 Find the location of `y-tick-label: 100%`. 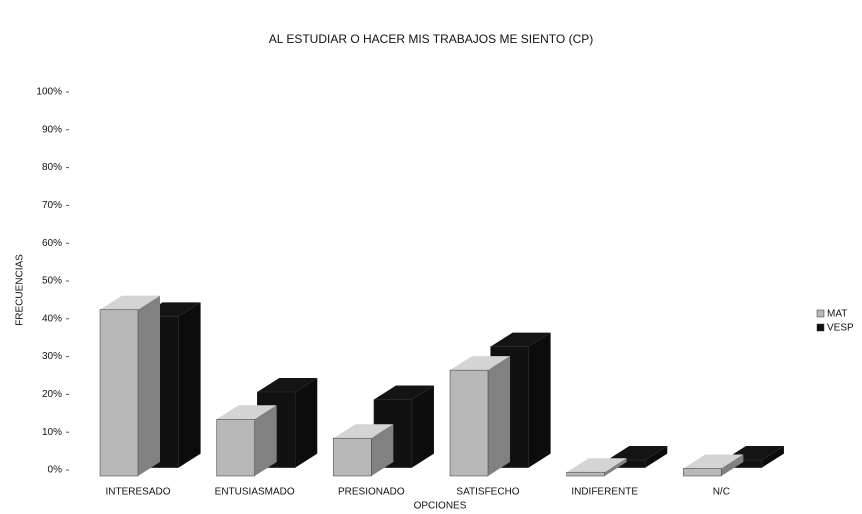

y-tick-label: 100% is located at coordinates (49, 92).